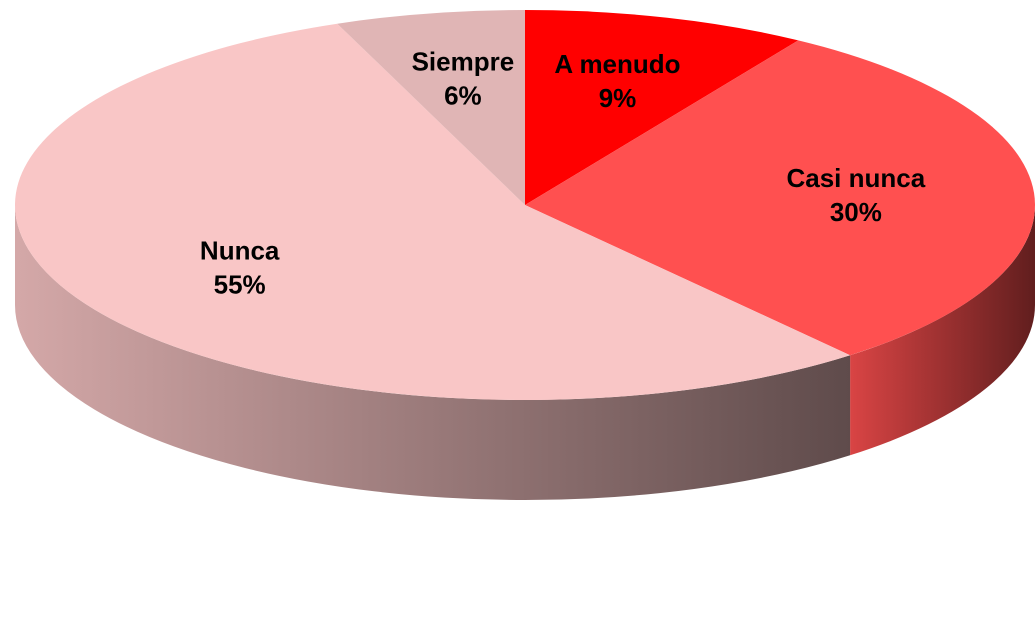 This screenshot has width=1035, height=620. I want to click on slice-label: Casi nunca, so click(855, 178).